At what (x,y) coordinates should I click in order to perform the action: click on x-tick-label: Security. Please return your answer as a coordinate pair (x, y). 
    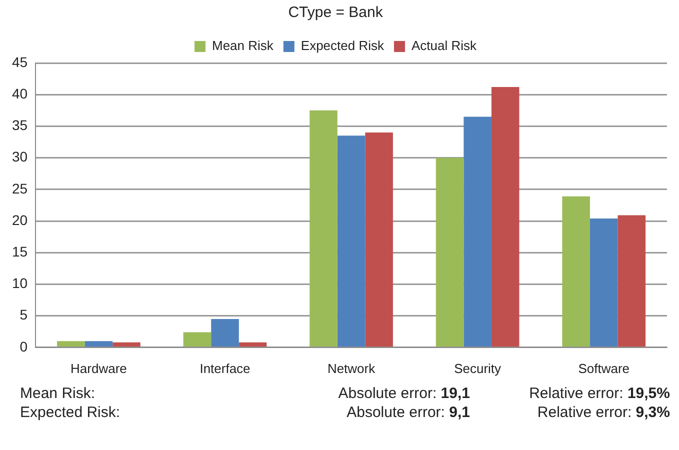
    Looking at the image, I should click on (478, 368).